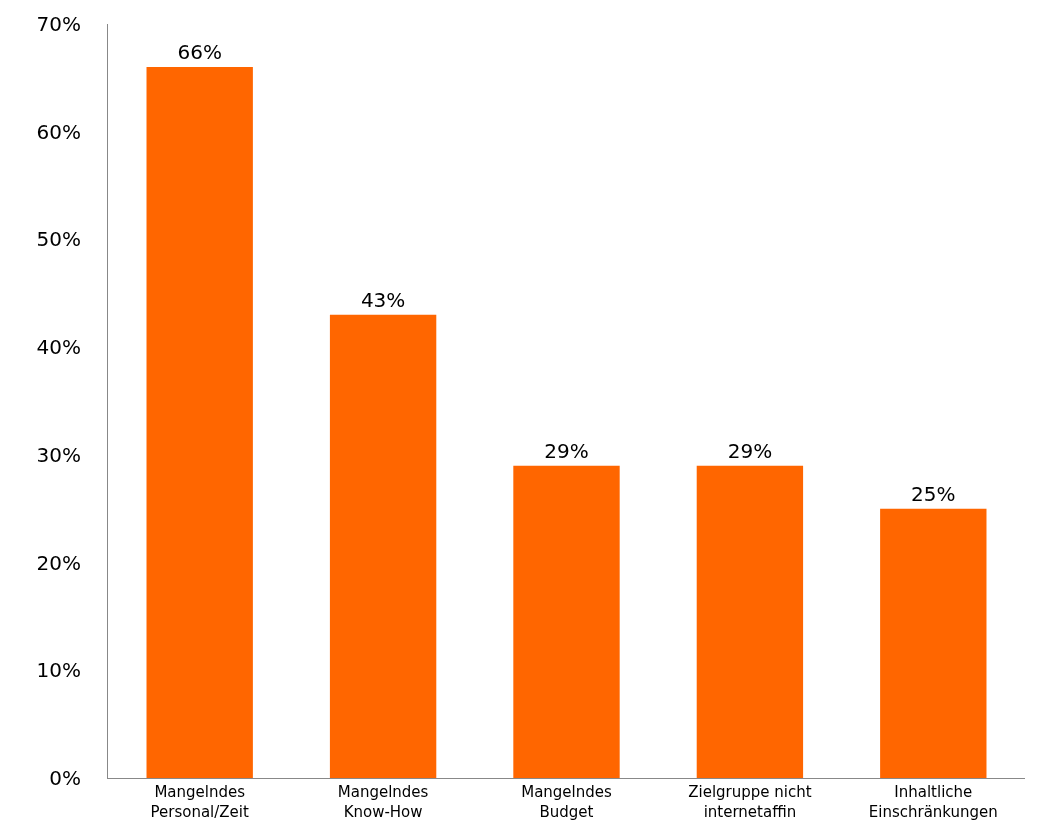 The width and height of the screenshot is (1062, 839). Describe the element at coordinates (199, 802) in the screenshot. I see `x-tick-label: Mangelndes Personal/Zeit` at that location.